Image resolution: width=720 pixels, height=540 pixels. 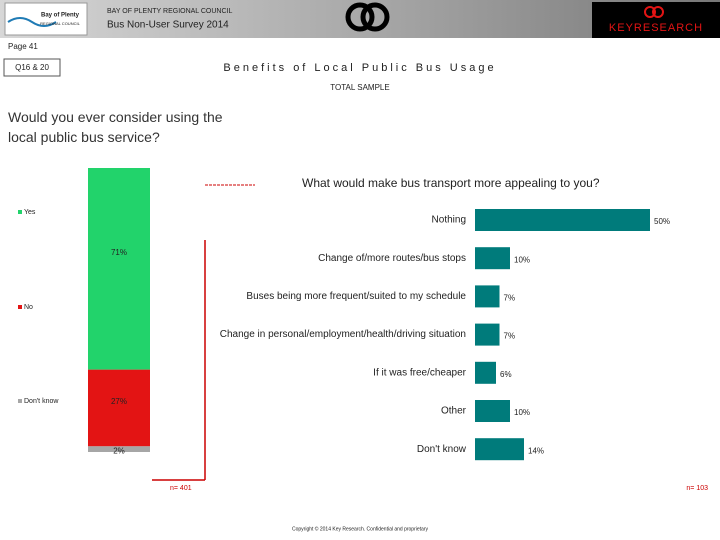 What do you see at coordinates (168, 25) in the screenshot?
I see `survey-name: Bus Non-User Survey 2014` at bounding box center [168, 25].